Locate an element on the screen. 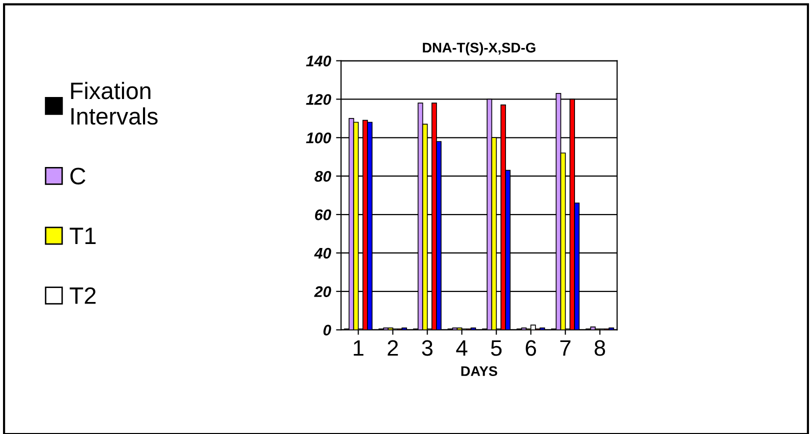  legend-label: C is located at coordinates (78, 176).